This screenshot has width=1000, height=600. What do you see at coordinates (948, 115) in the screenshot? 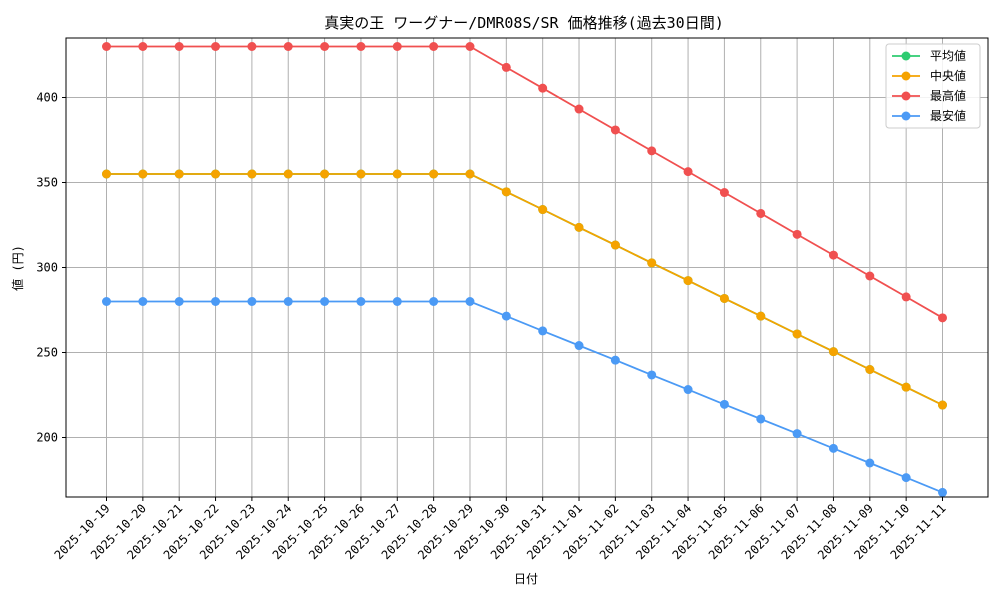
I see `legend-label: 最安値` at bounding box center [948, 115].